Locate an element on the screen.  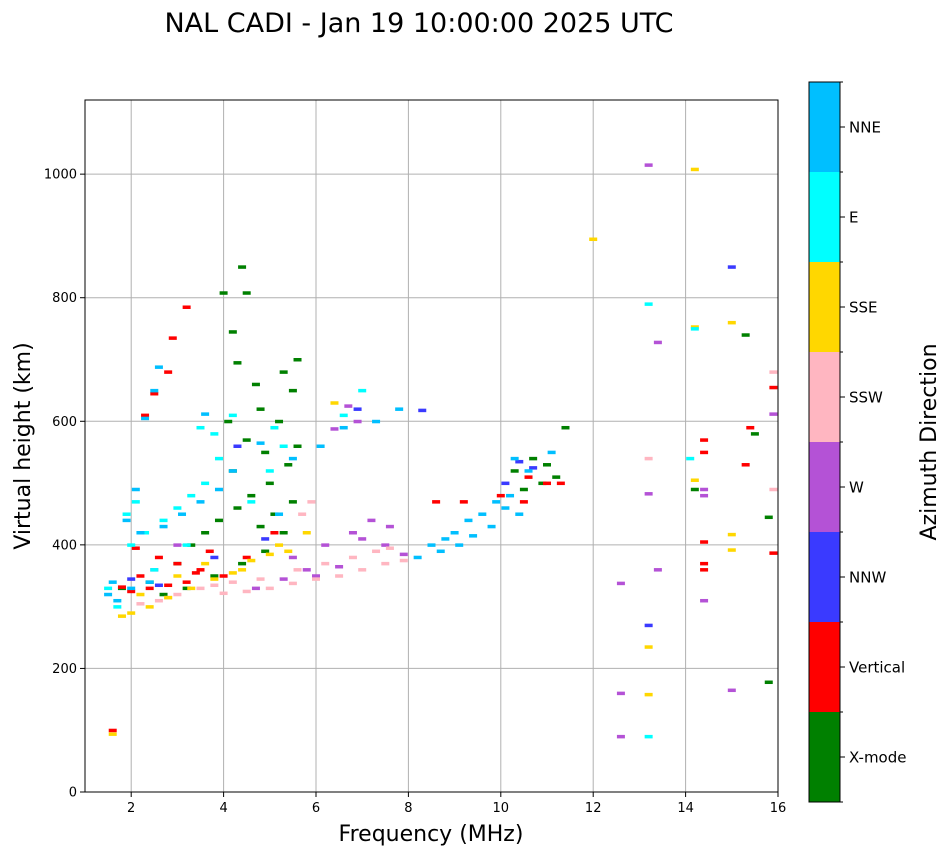
y-tick-label: 0 is located at coordinates (73, 793).